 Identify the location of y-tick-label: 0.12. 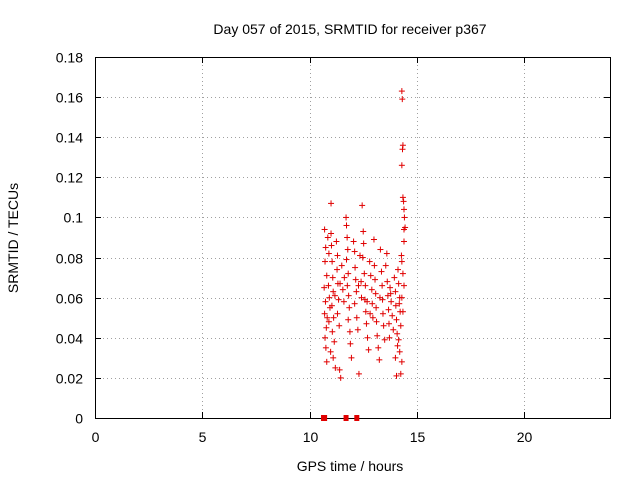
(69, 178).